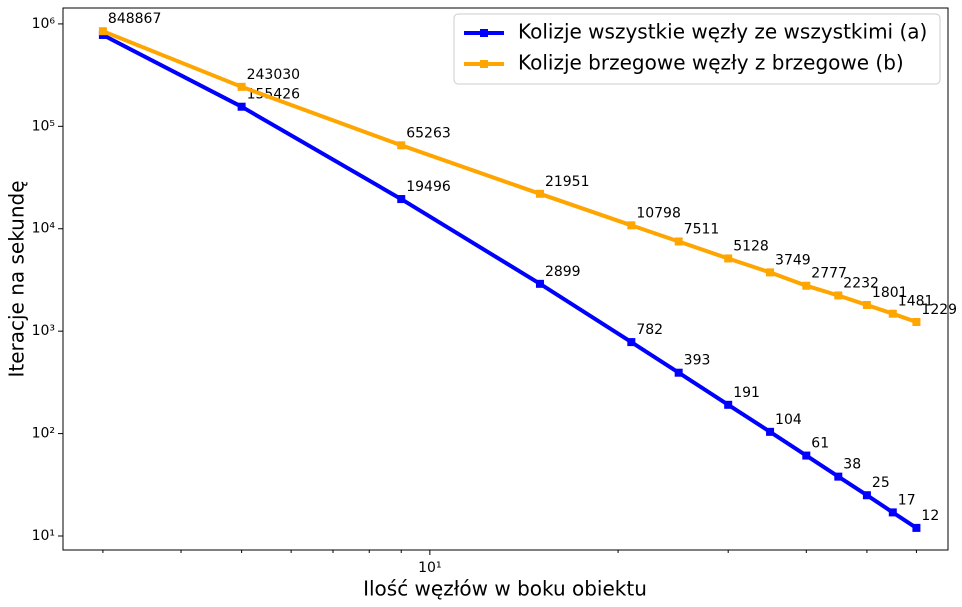 This screenshot has height=607, width=962. What do you see at coordinates (881, 483) in the screenshot?
I see `data-label: 25` at bounding box center [881, 483].